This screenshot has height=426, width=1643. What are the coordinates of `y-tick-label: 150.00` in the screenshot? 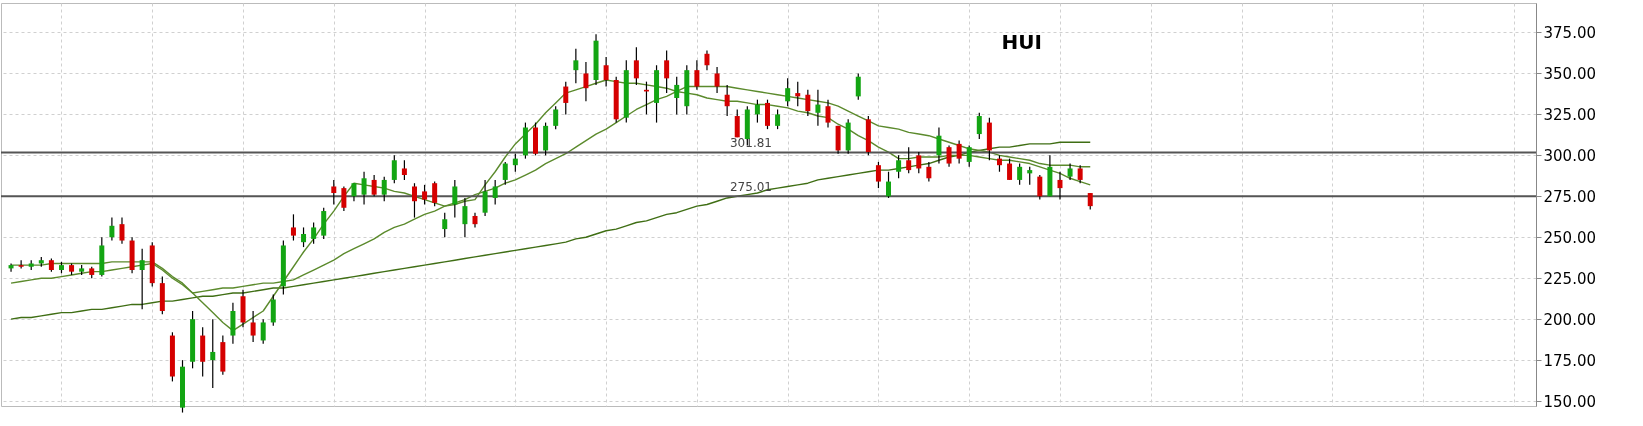 It's located at (1569, 401).